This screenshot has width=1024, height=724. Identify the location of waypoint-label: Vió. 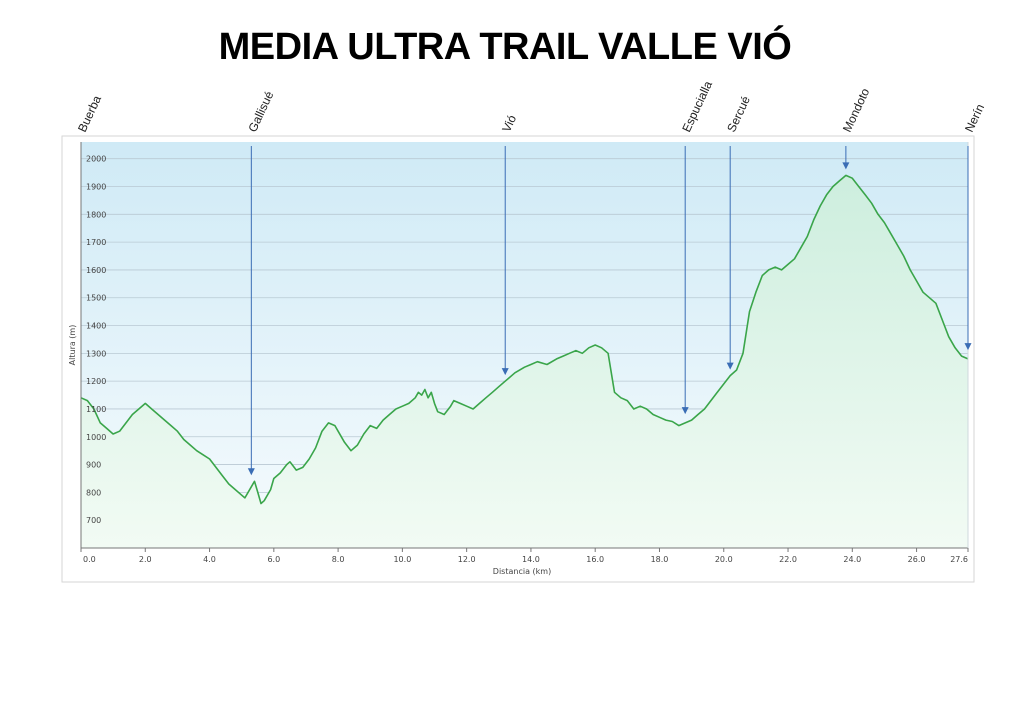
(509, 124).